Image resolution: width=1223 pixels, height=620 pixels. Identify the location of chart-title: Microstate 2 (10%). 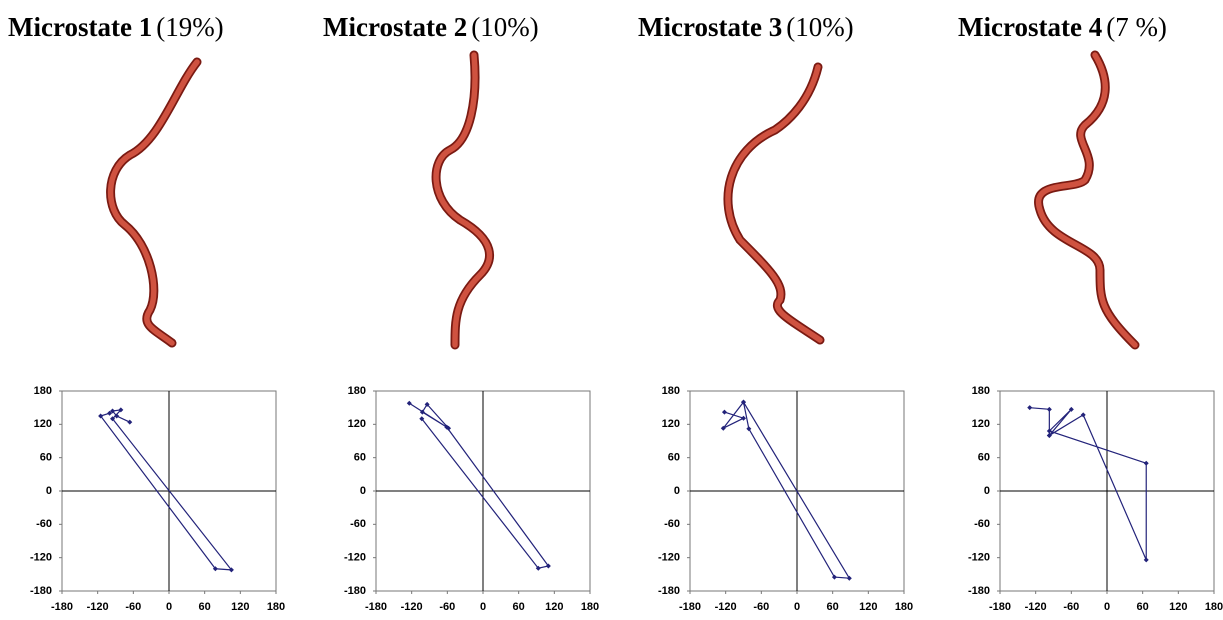
(431, 27).